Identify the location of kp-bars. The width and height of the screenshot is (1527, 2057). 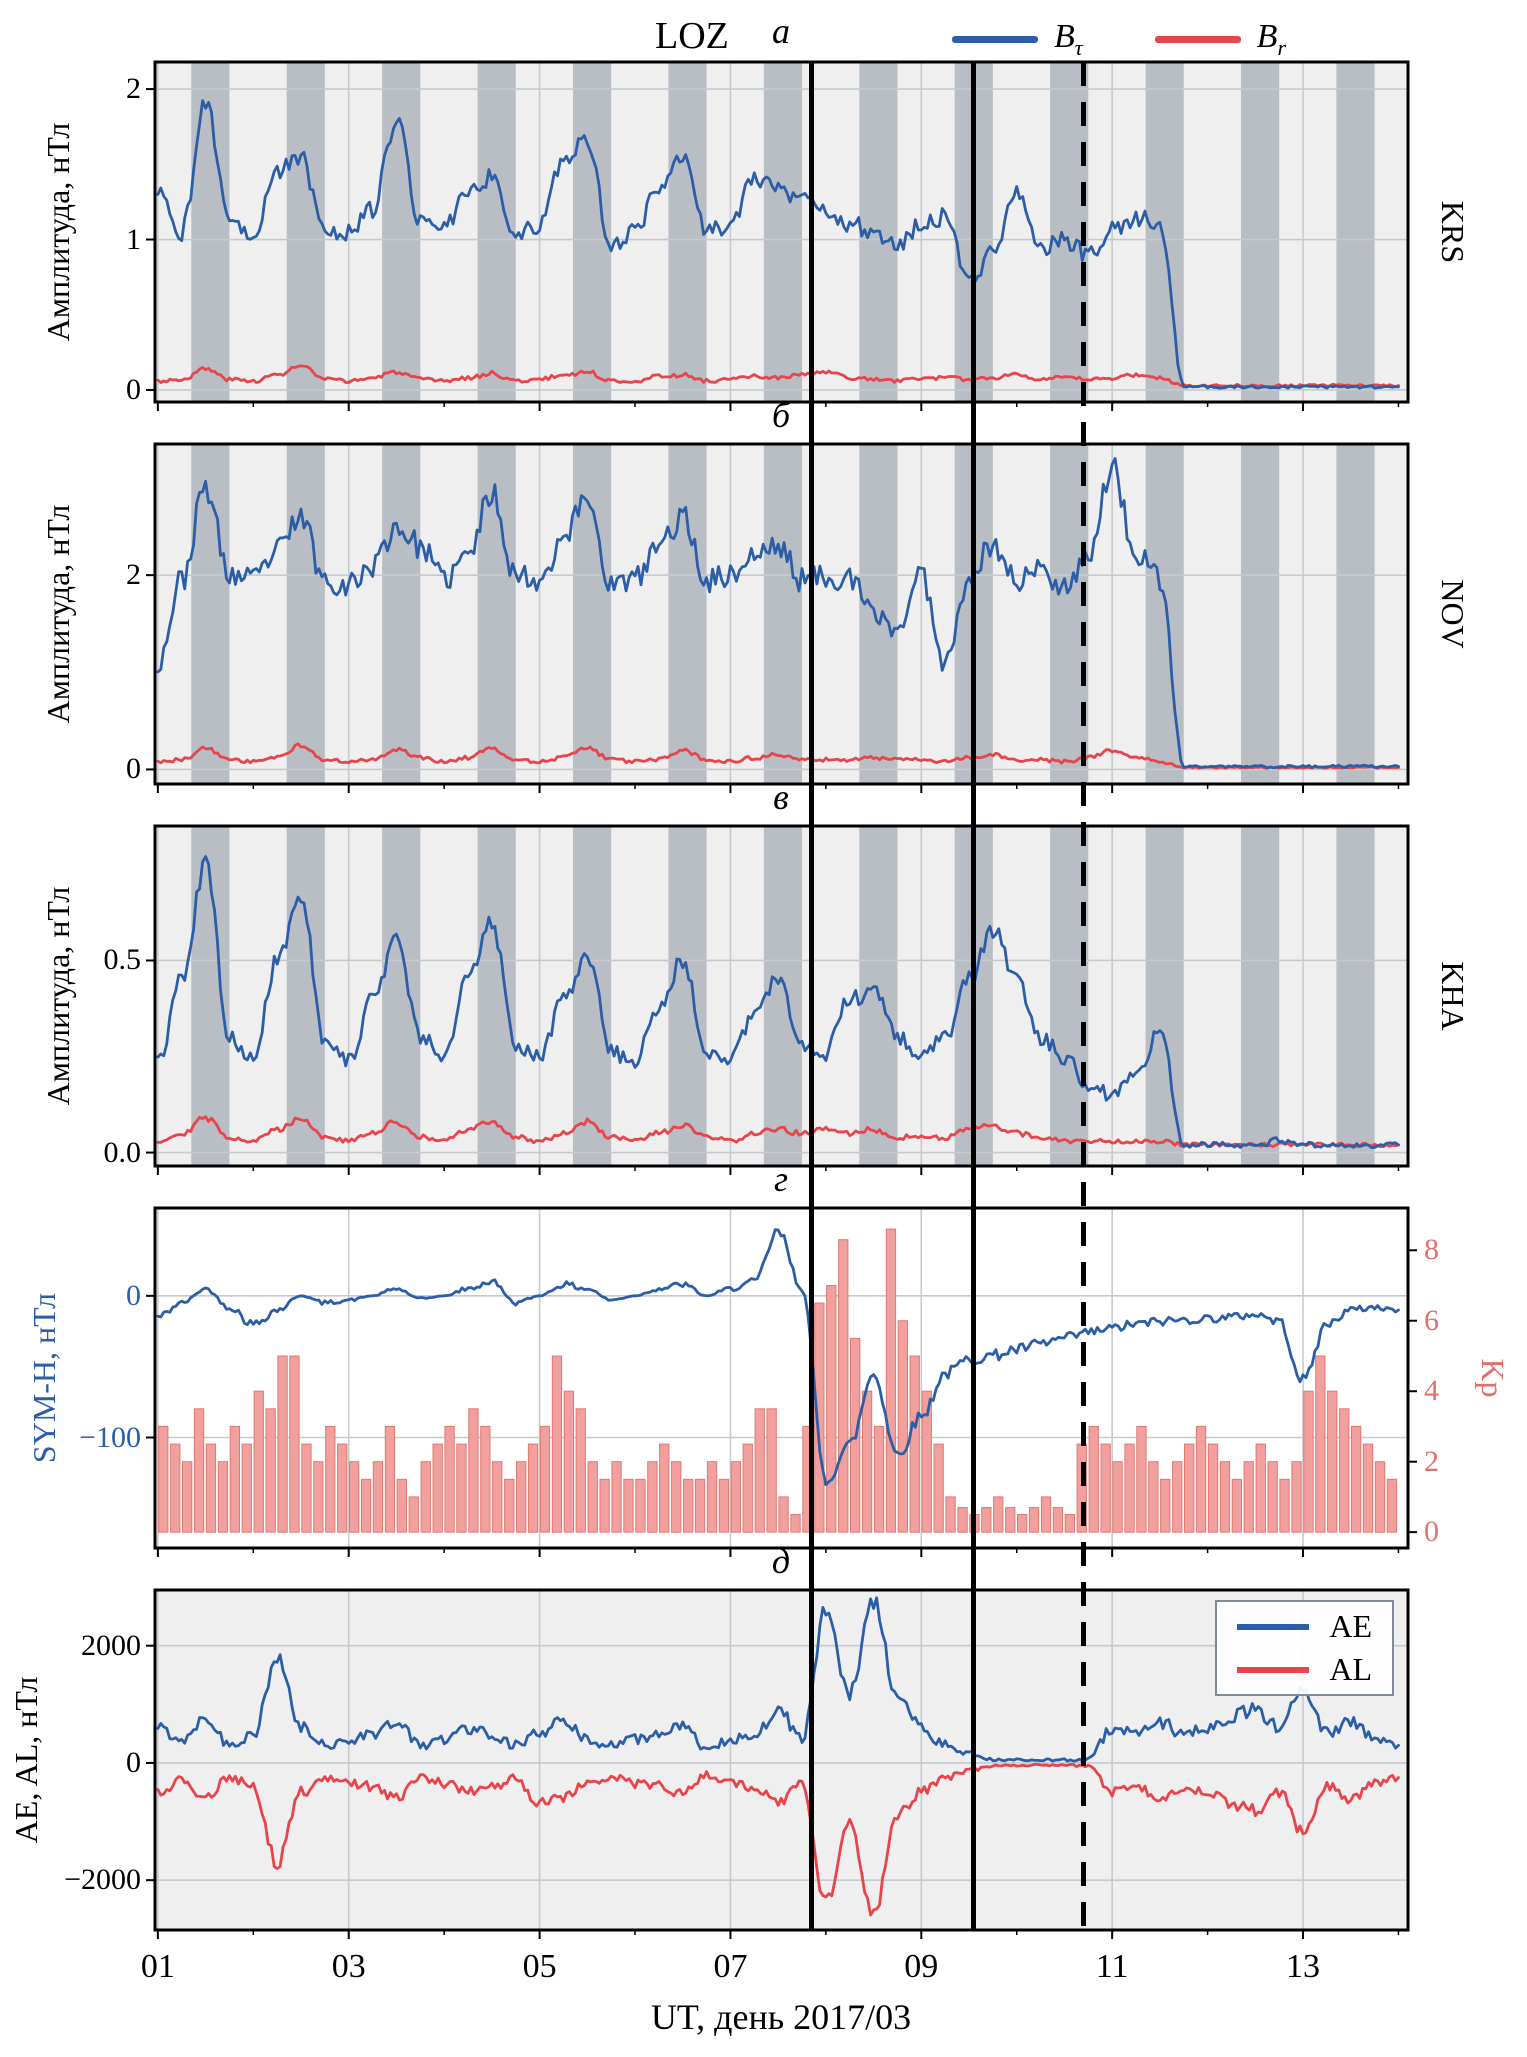
(778, 1380).